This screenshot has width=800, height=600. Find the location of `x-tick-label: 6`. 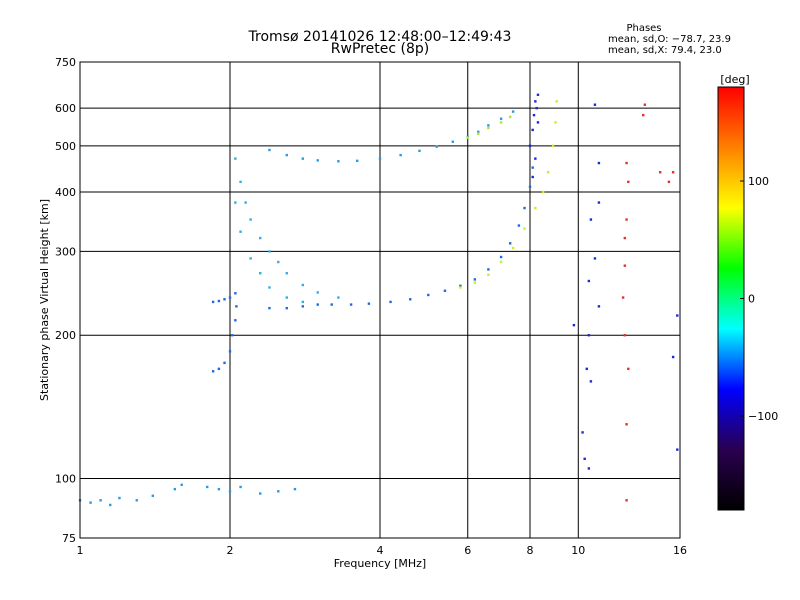

x-tick-label: 6 is located at coordinates (467, 550).